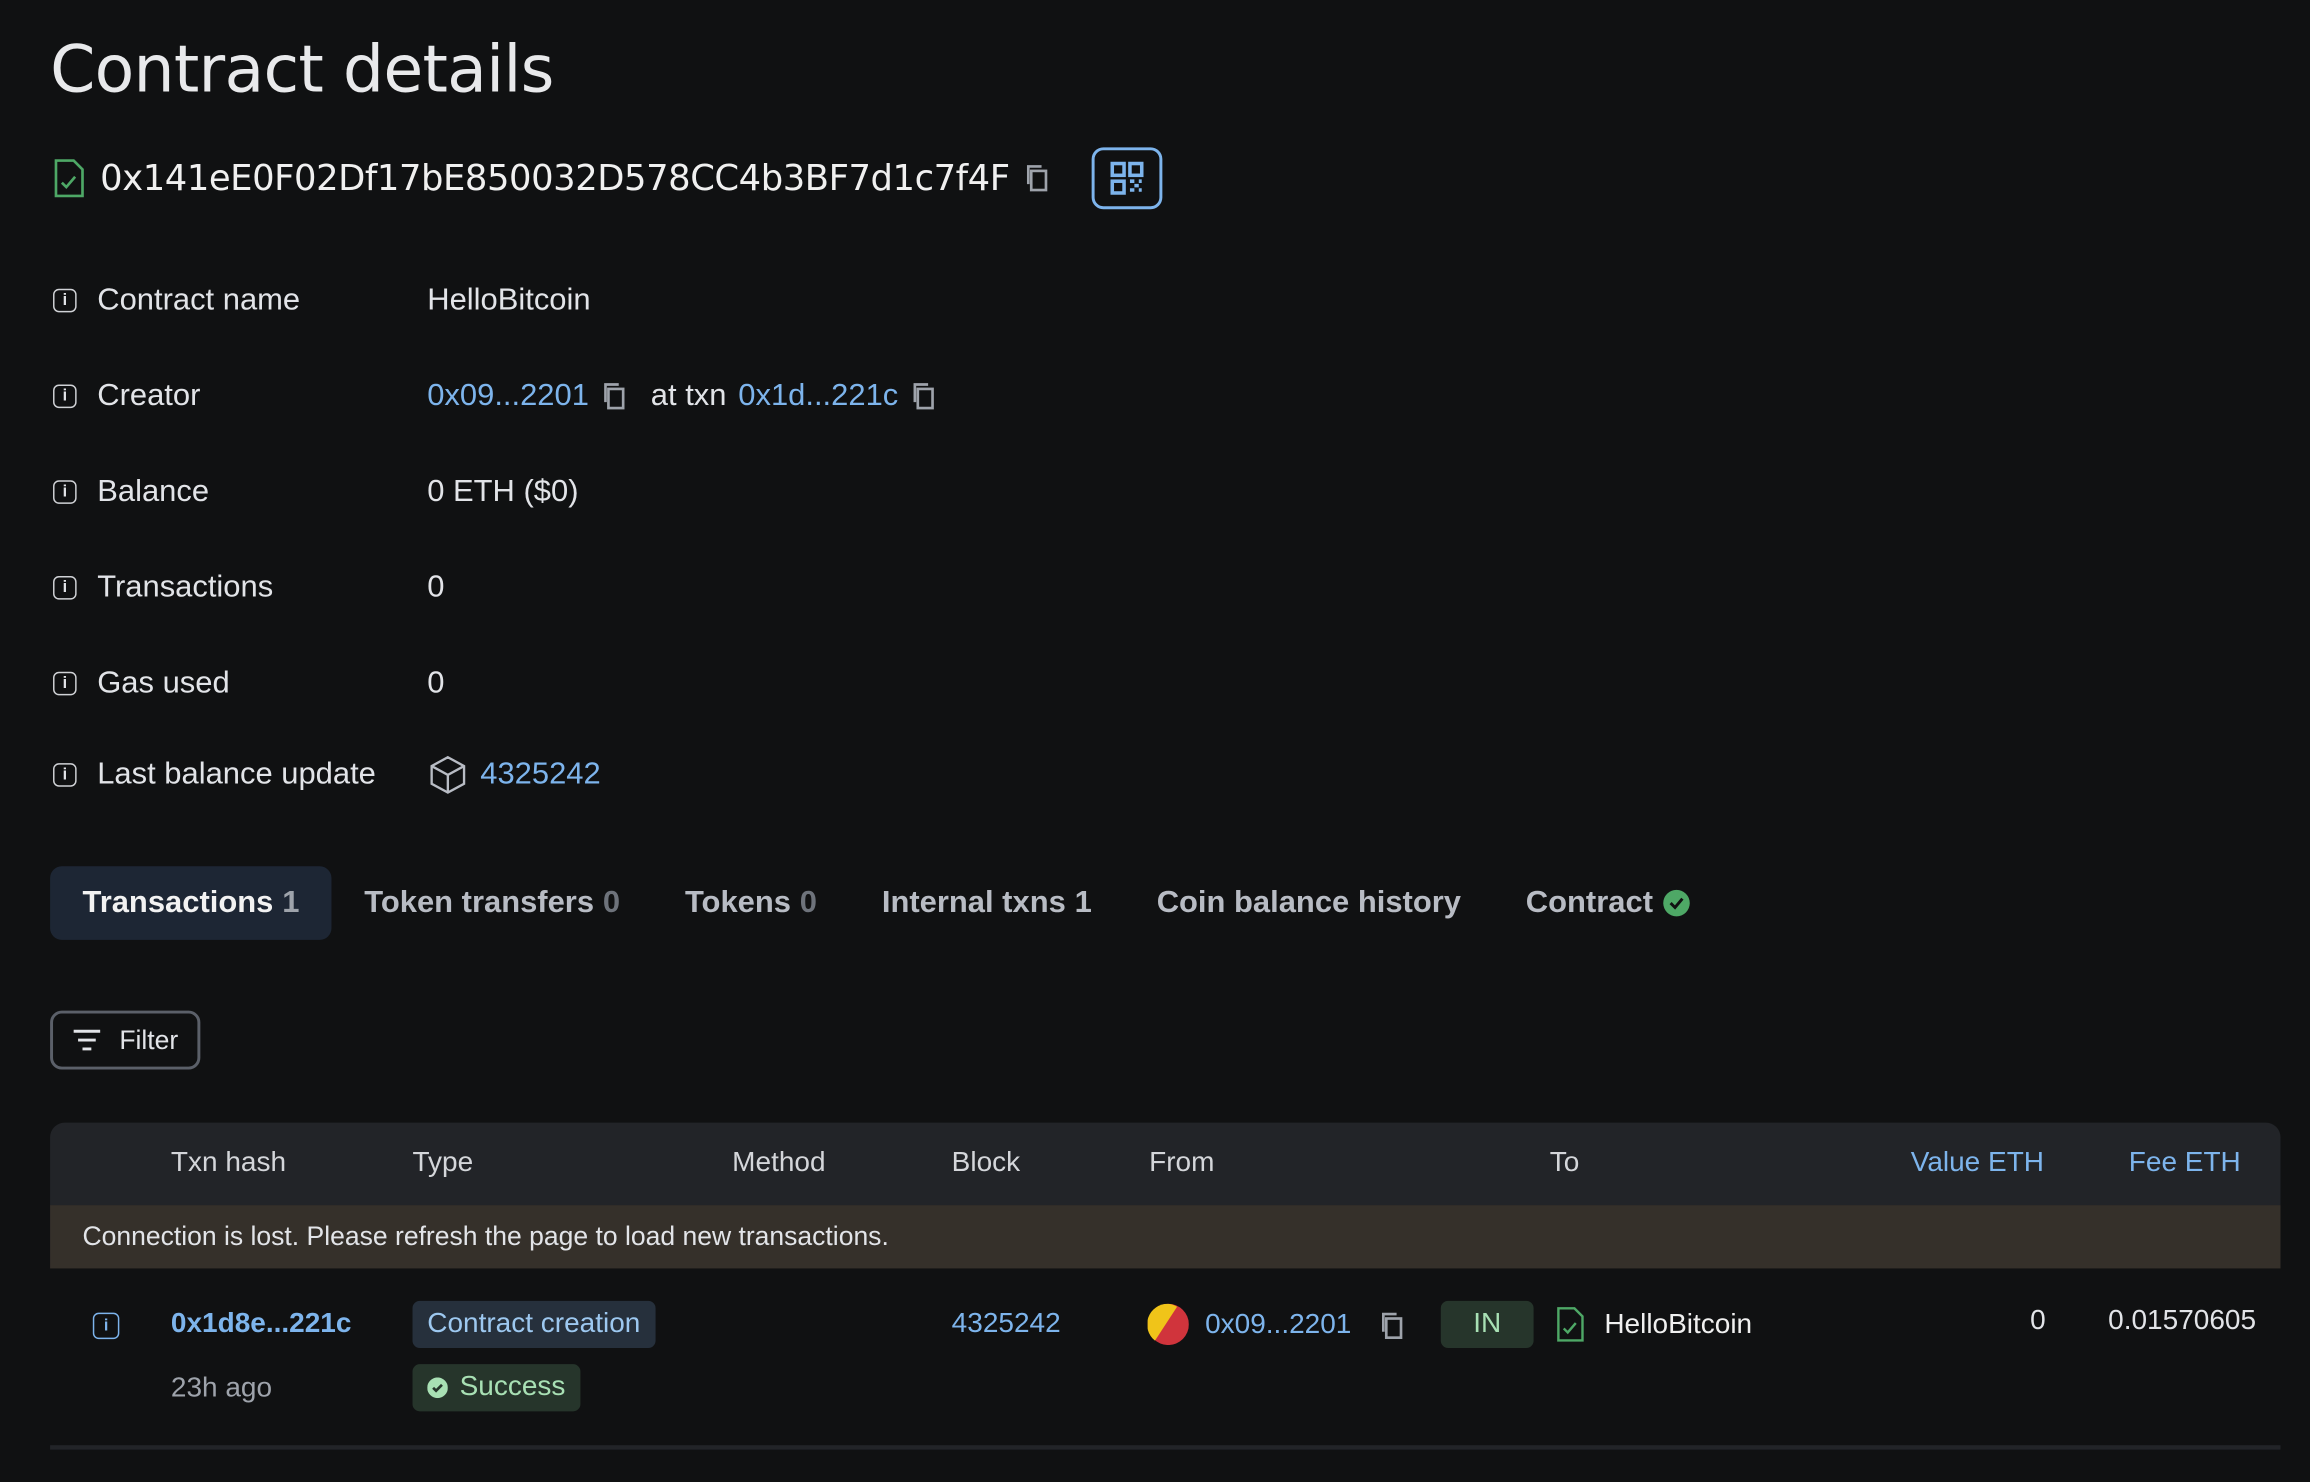 The width and height of the screenshot is (2310, 1482). I want to click on page-title: Contract details, so click(302, 70).